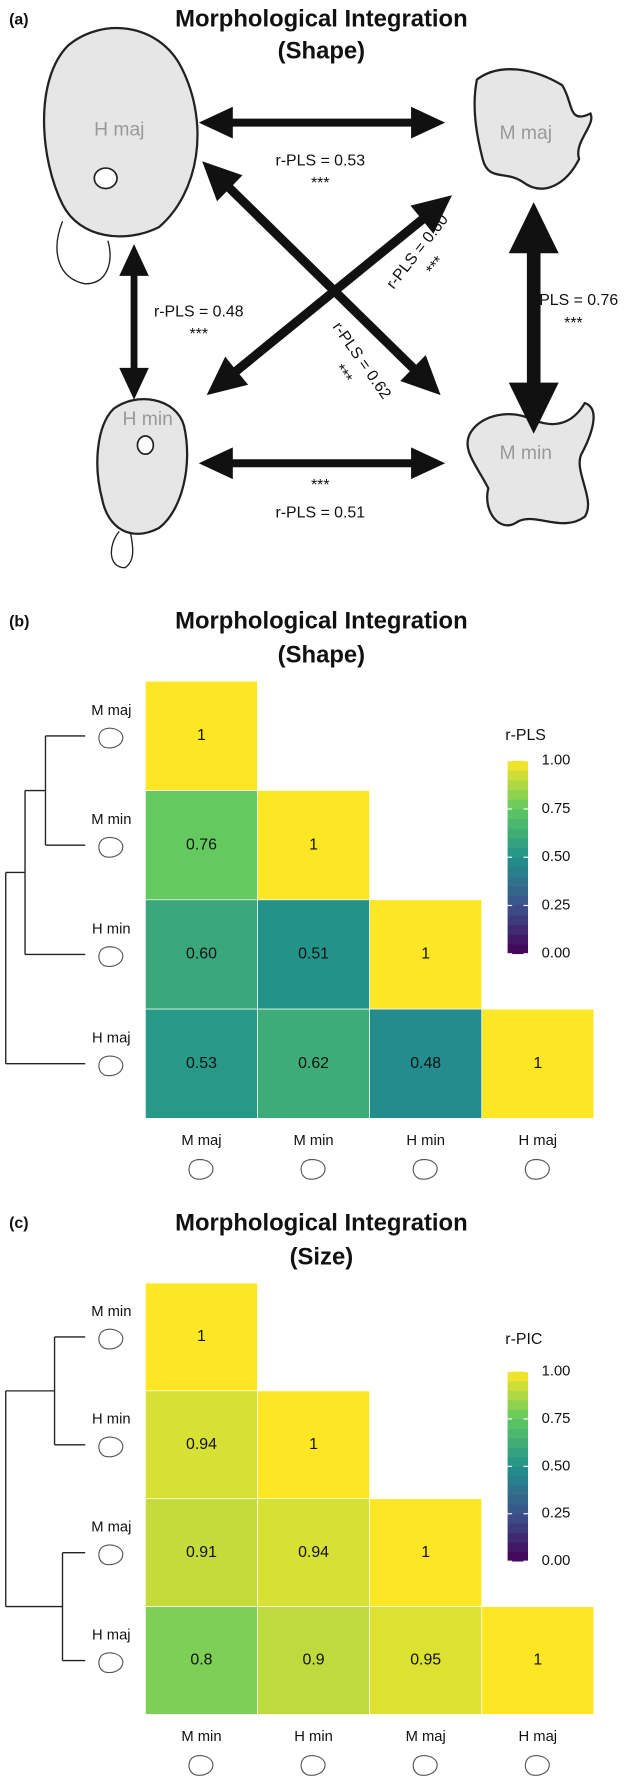  Describe the element at coordinates (320, 160) in the screenshot. I see `edge-label: r-PLS = 0.53` at that location.